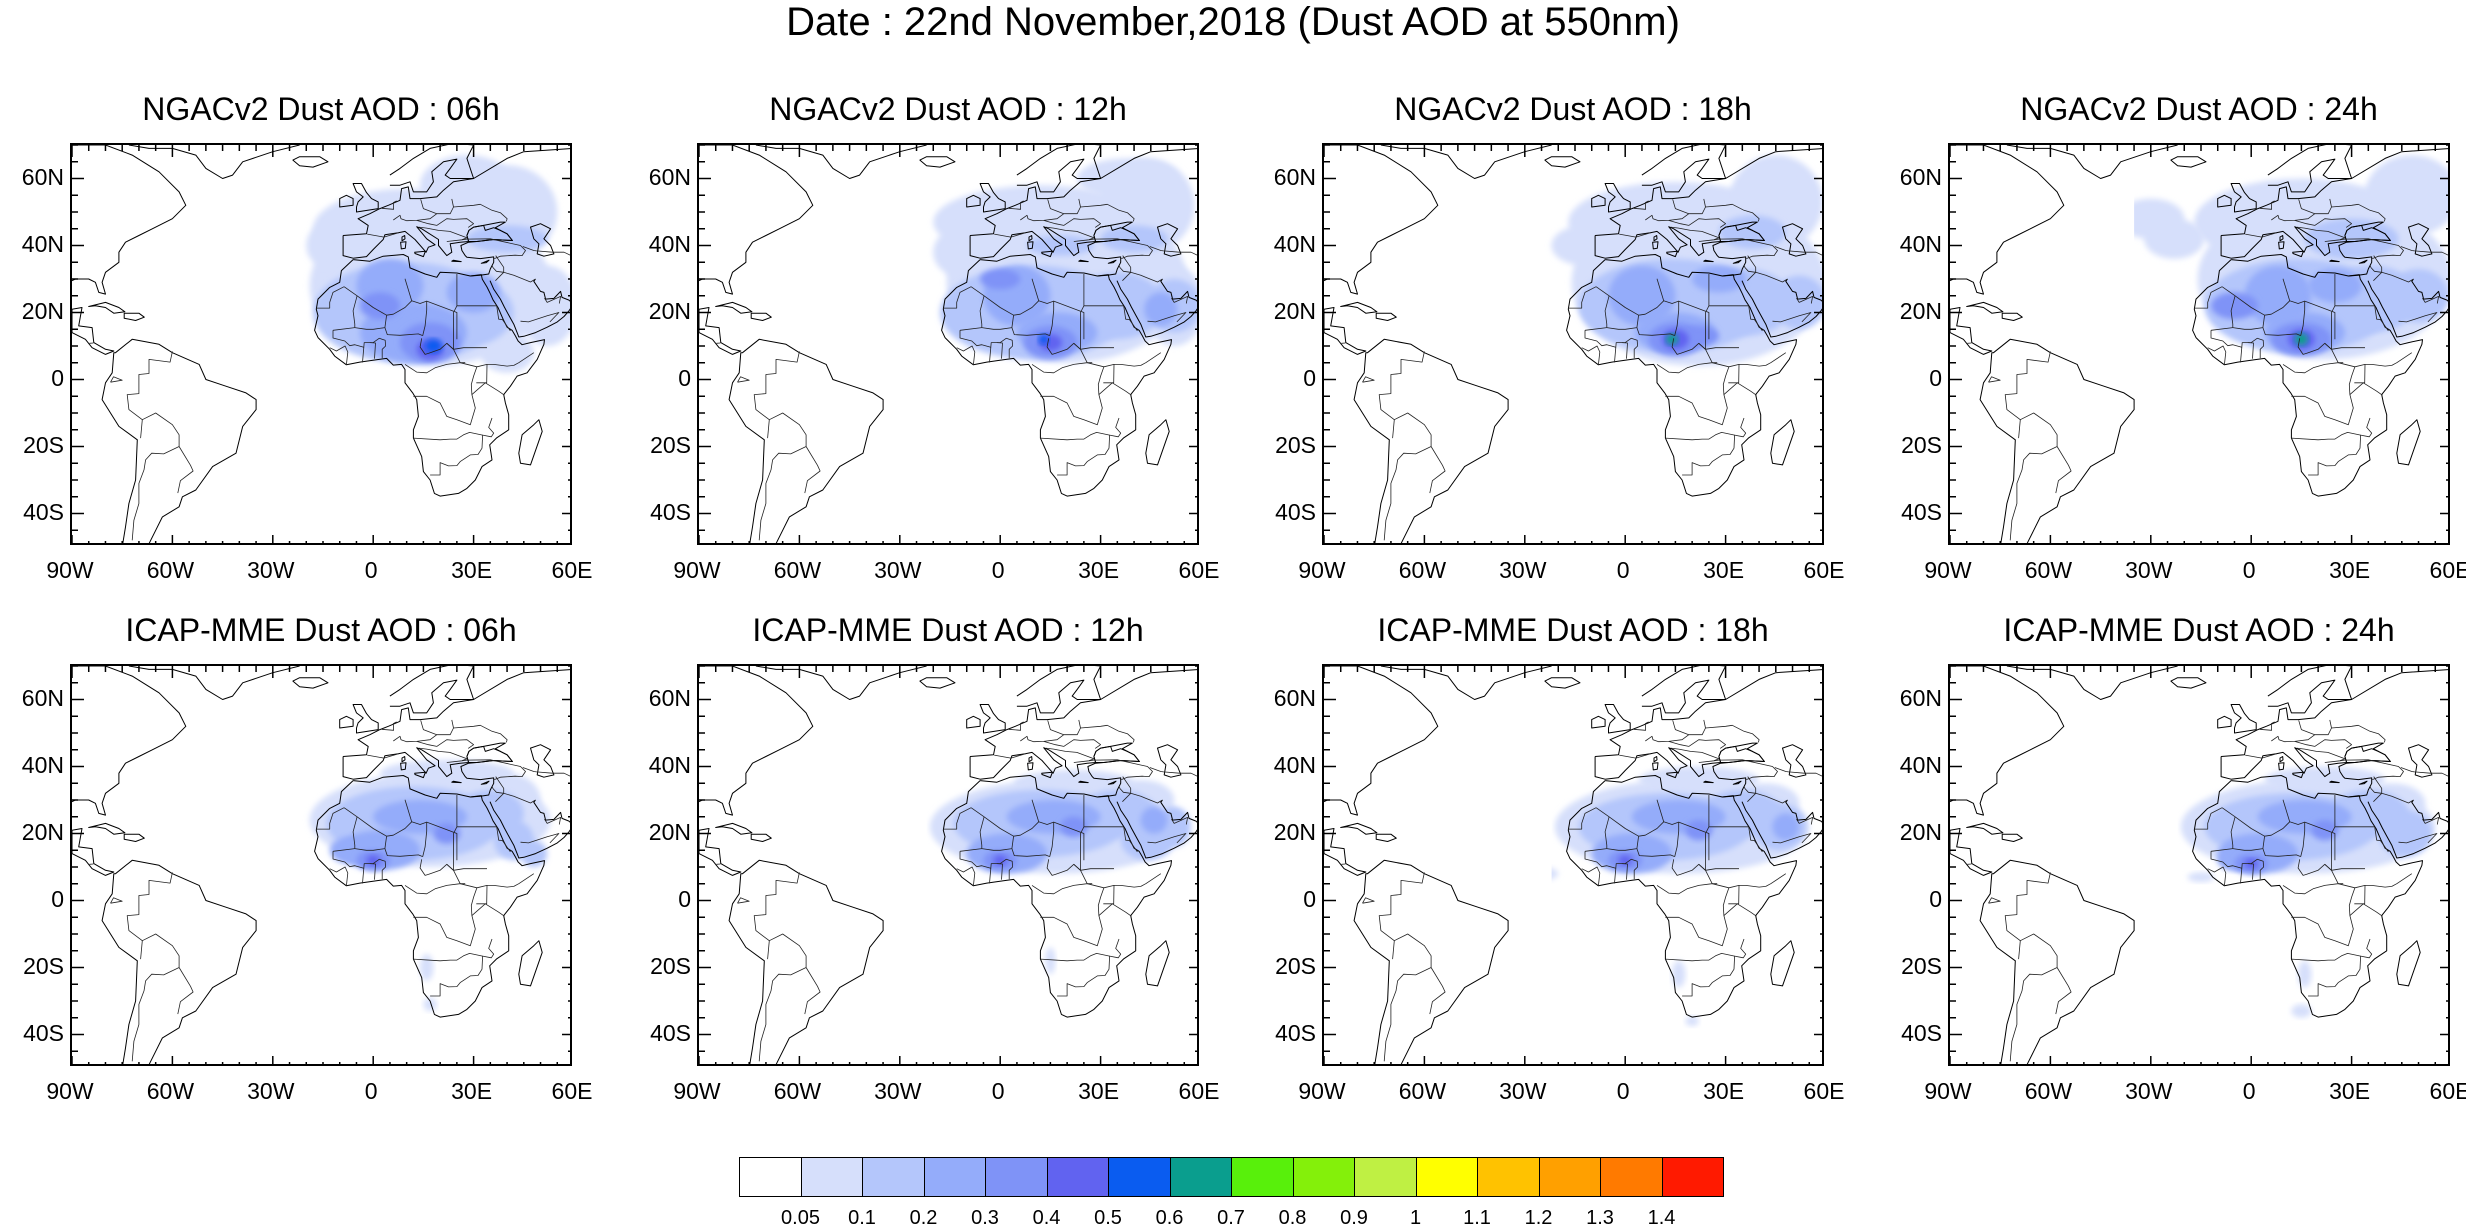 The image size is (2466, 1229). I want to click on panel-title: ICAP-MME Dust AOD : 18h, so click(1573, 630).